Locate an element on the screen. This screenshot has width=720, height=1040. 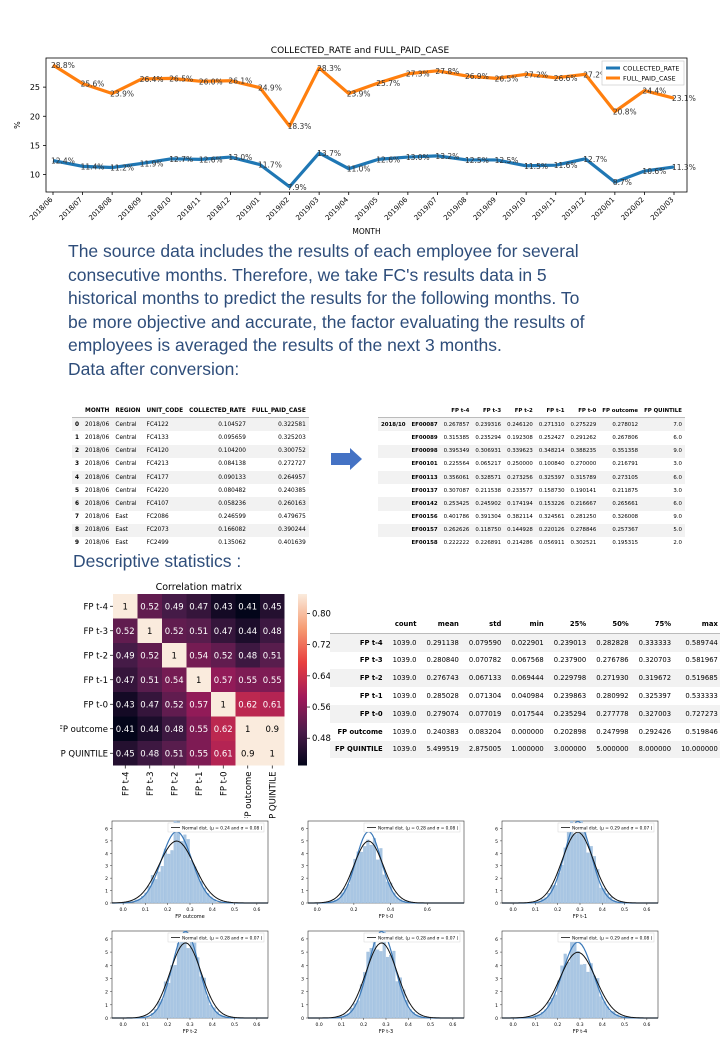
x-tick-label: 0.4 is located at coordinates (602, 1025).